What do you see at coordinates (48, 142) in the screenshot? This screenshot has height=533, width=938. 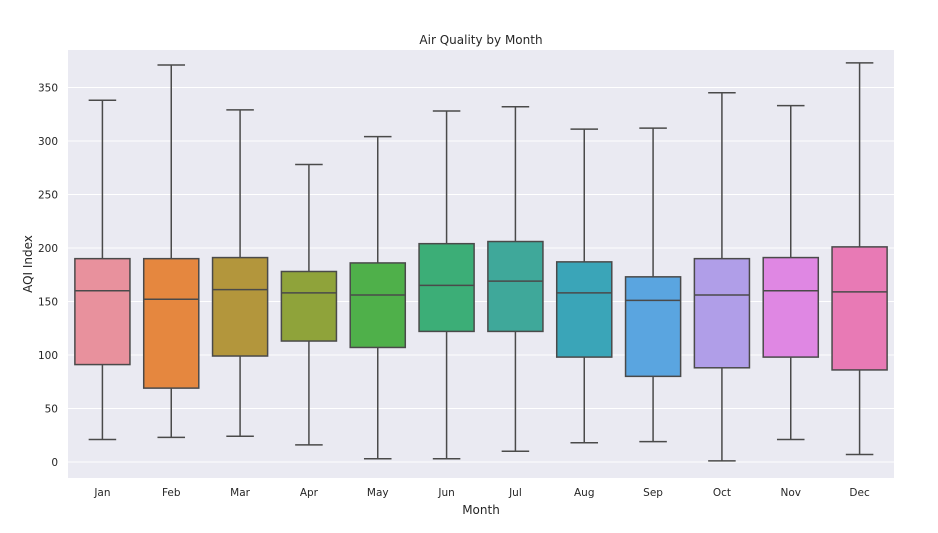 I see `y-tick-label-300: 300` at bounding box center [48, 142].